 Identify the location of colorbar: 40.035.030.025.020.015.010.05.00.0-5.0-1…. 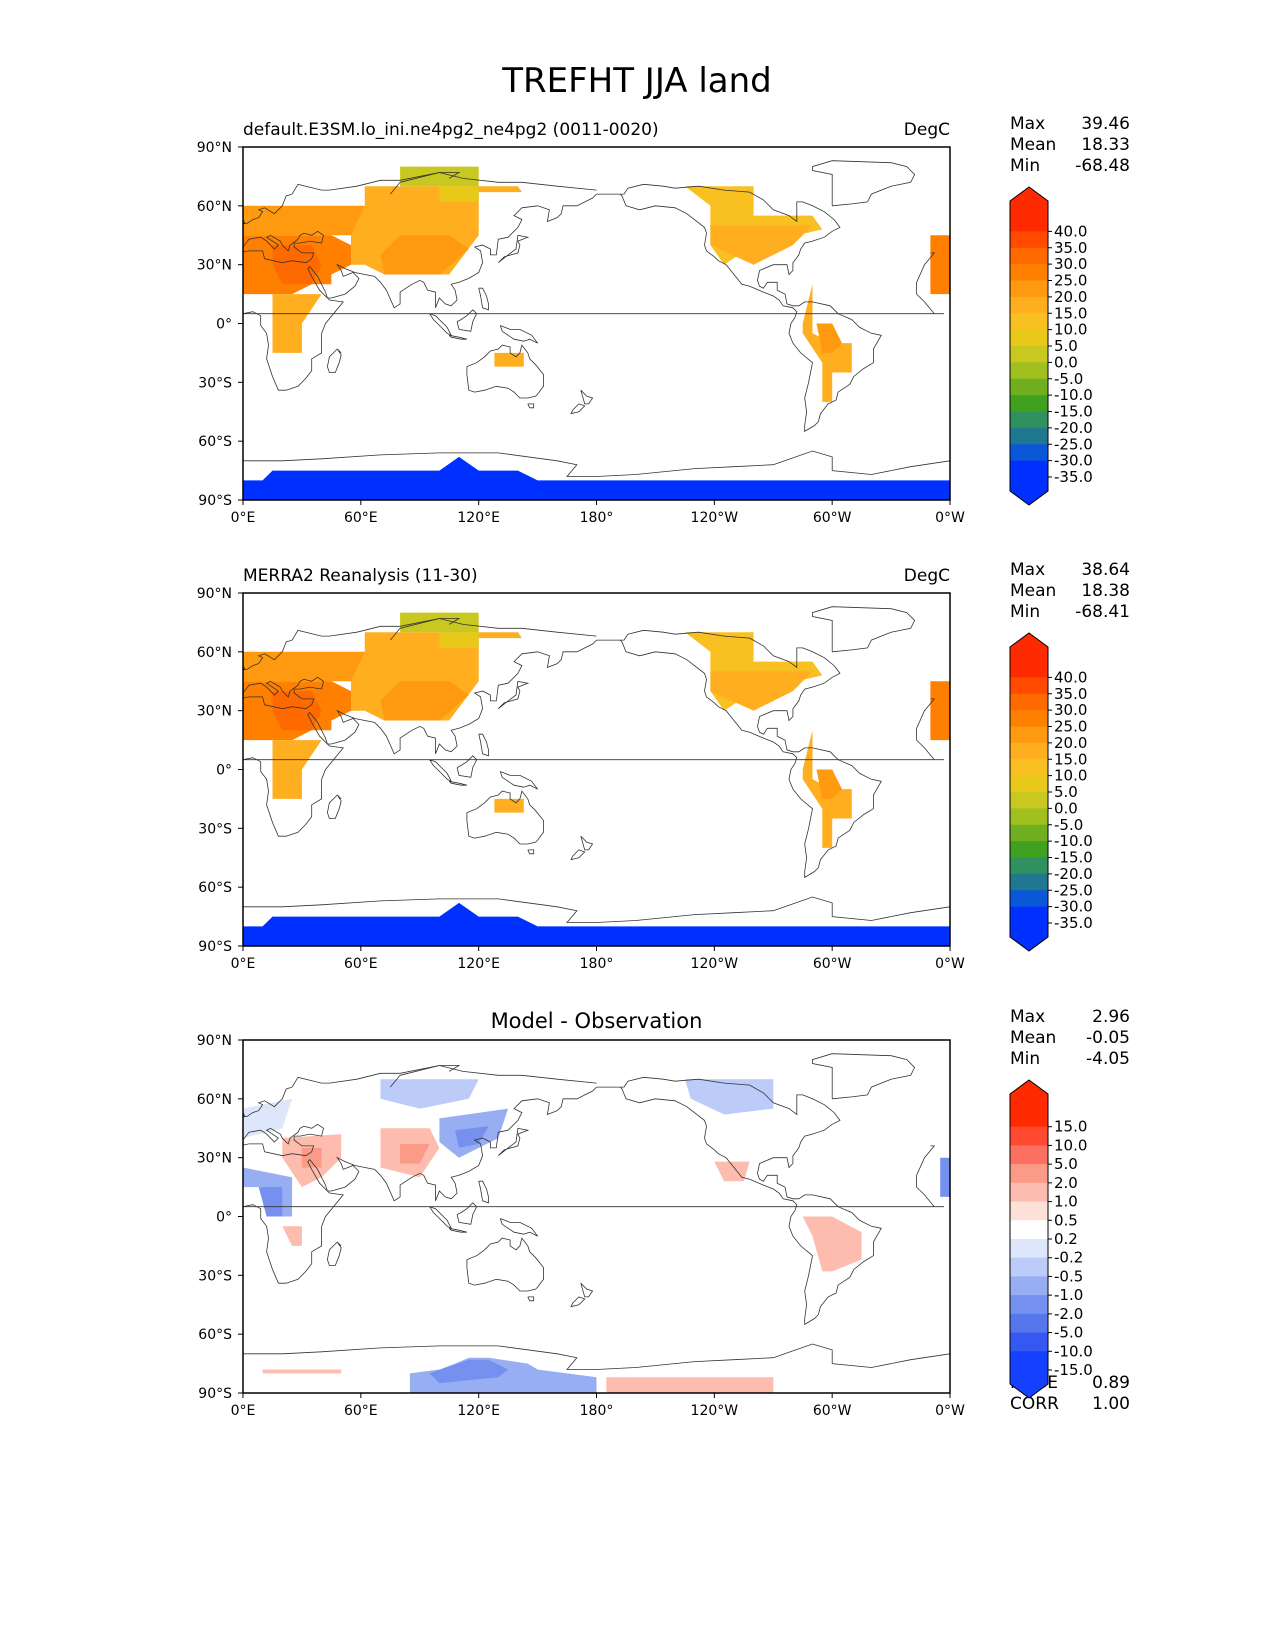
(1051, 346).